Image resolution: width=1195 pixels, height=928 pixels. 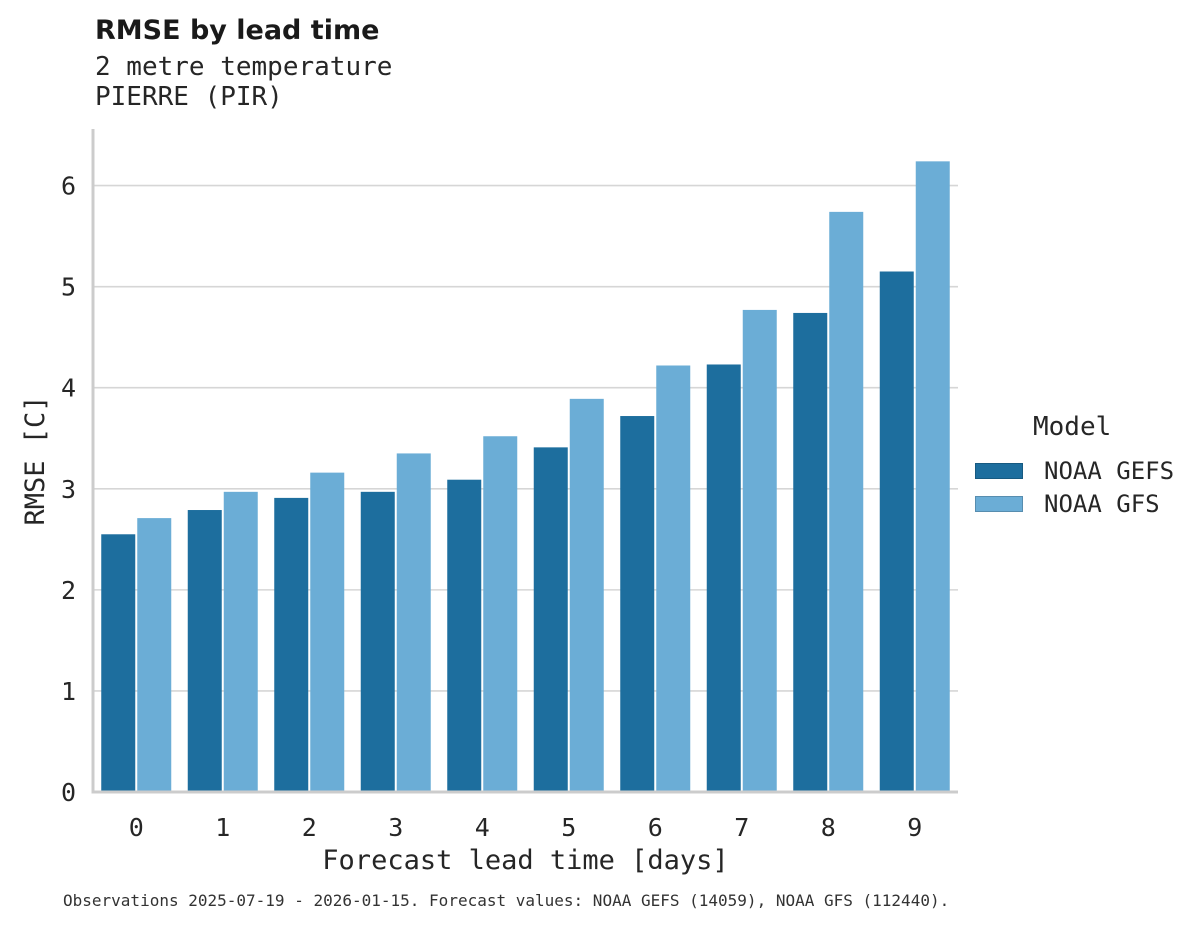 What do you see at coordinates (68, 792) in the screenshot?
I see `y-tick-label-0: 0` at bounding box center [68, 792].